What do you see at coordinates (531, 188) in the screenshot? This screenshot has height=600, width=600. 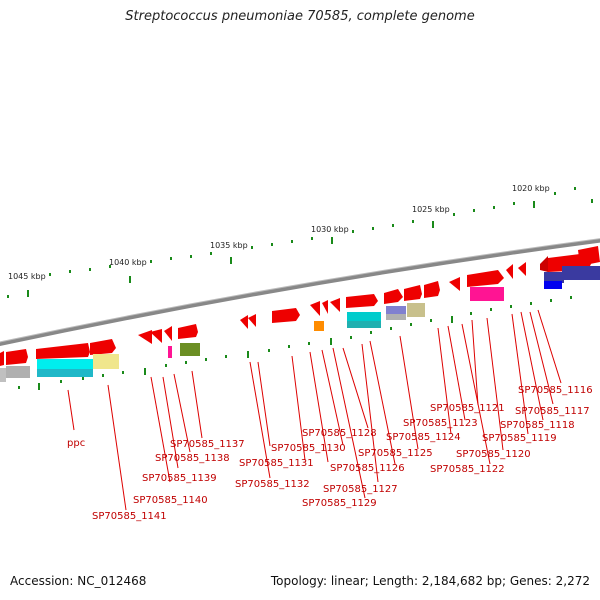 I see `scale-label-1020: 1020 kbp` at bounding box center [531, 188].